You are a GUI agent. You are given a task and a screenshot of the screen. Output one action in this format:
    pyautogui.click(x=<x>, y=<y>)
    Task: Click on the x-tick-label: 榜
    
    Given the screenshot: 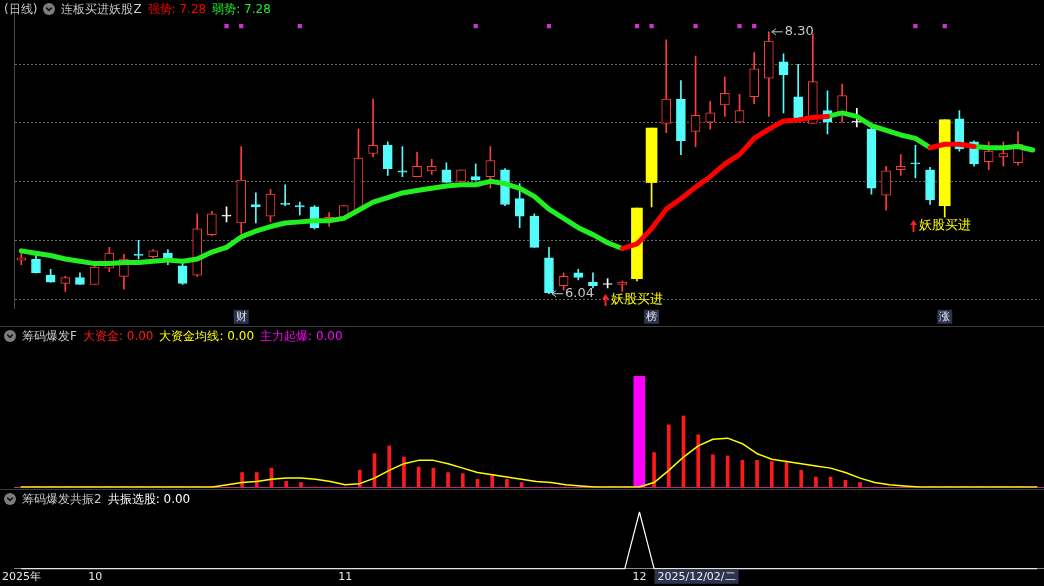 What is the action you would take?
    pyautogui.click(x=652, y=317)
    